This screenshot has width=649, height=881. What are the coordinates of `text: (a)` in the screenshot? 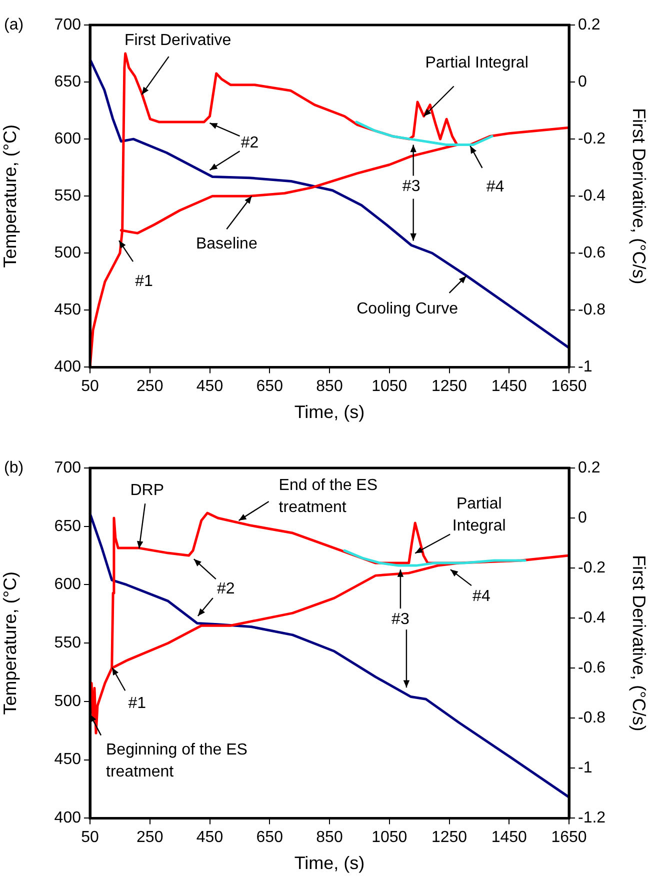 It's located at (14, 25).